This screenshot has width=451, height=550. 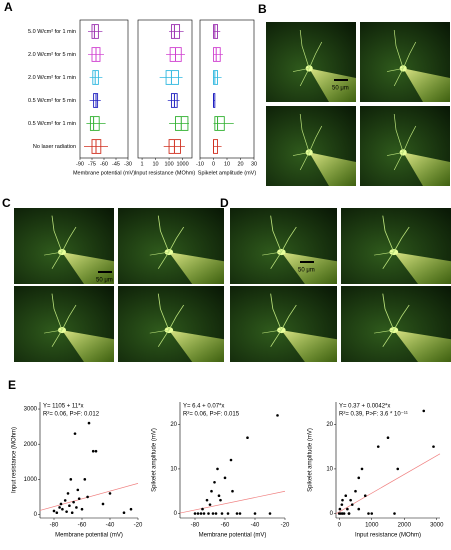 I want to click on x-tick-label: 2000, so click(x=405, y=526).